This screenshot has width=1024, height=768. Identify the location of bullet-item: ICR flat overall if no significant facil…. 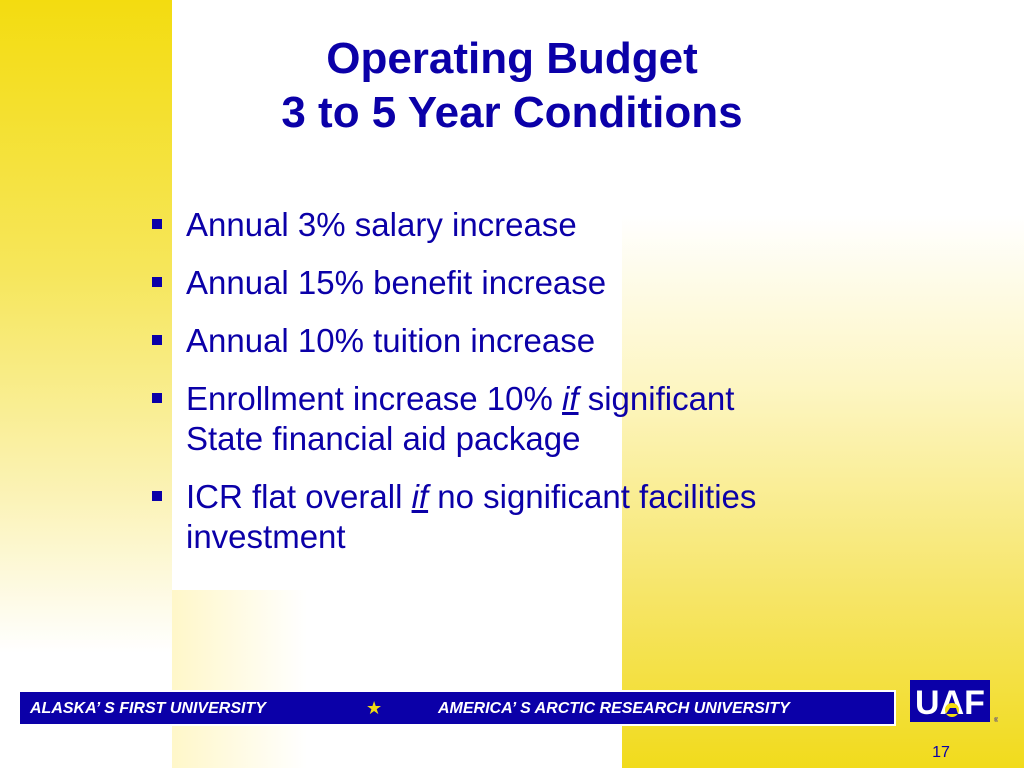
(542, 517).